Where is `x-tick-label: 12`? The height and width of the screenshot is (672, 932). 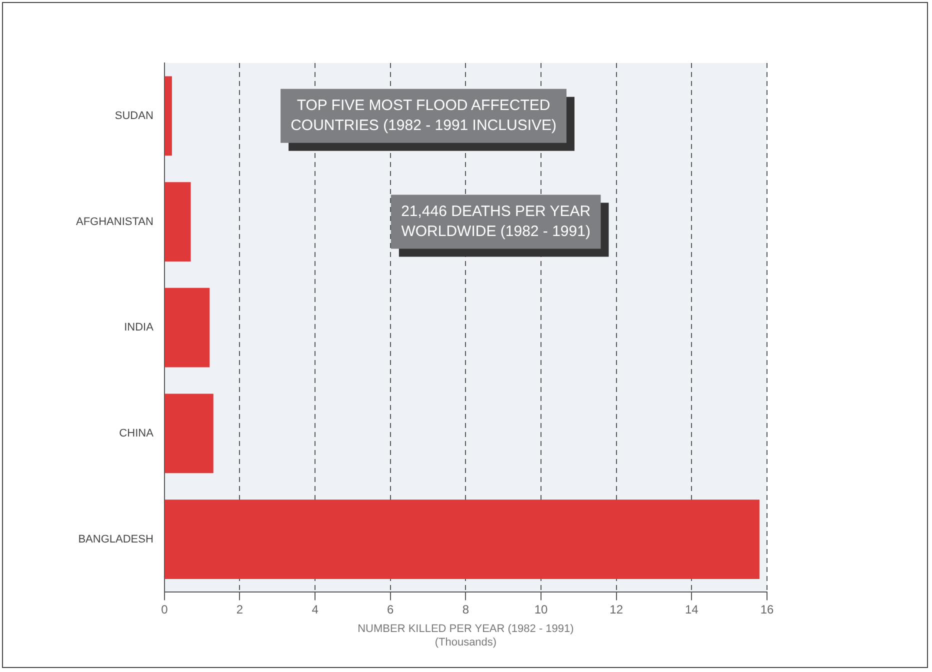
x-tick-label: 12 is located at coordinates (617, 609).